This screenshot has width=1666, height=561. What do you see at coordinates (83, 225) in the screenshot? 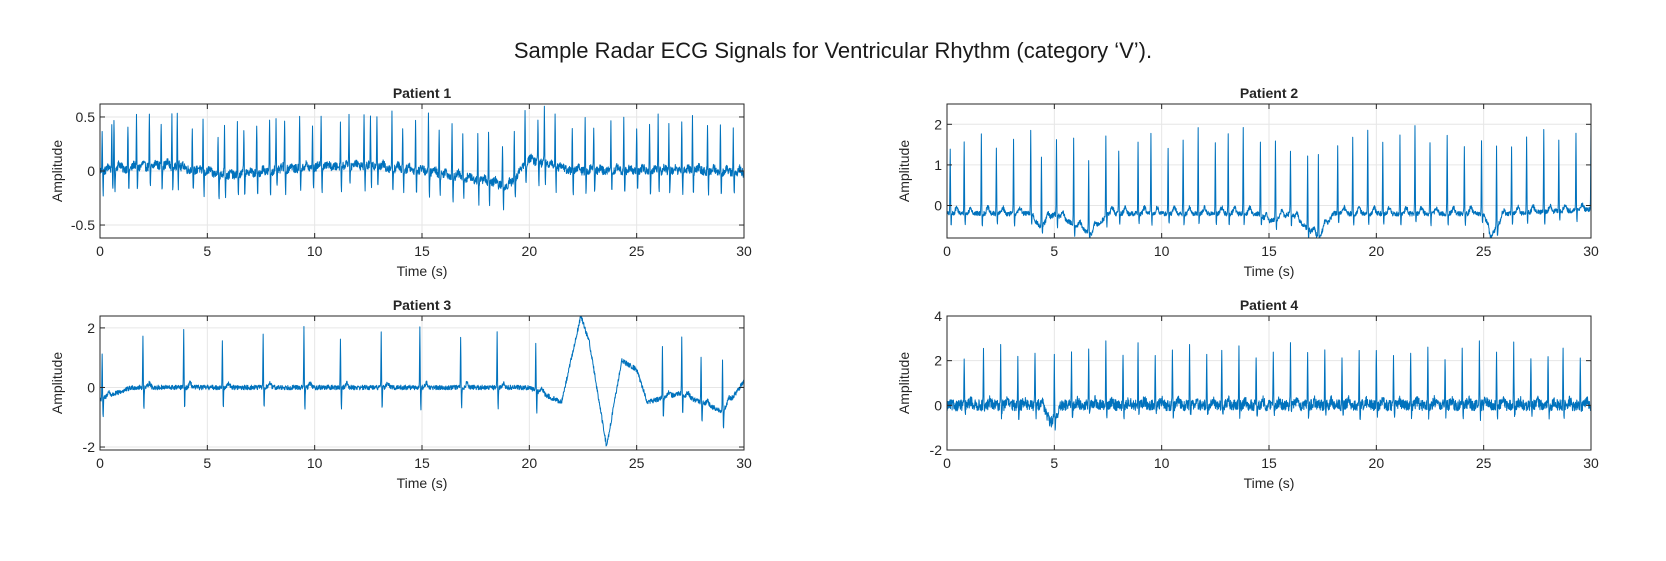
I see `y-tick-label: -0.5` at bounding box center [83, 225].